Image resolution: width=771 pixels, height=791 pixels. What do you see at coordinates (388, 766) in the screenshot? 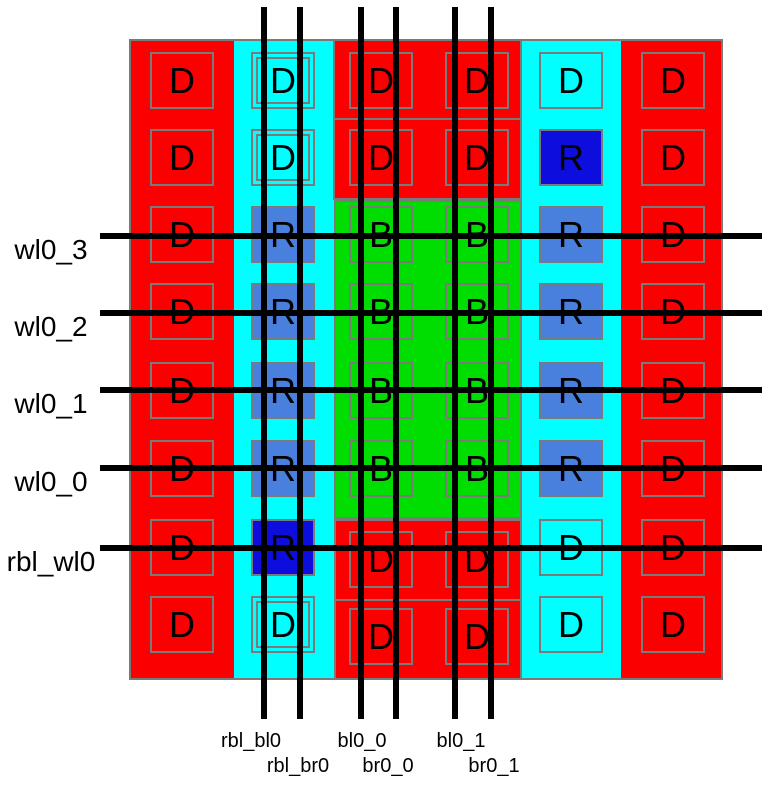
I see `bitline-label-br0_0: br0_0` at bounding box center [388, 766].